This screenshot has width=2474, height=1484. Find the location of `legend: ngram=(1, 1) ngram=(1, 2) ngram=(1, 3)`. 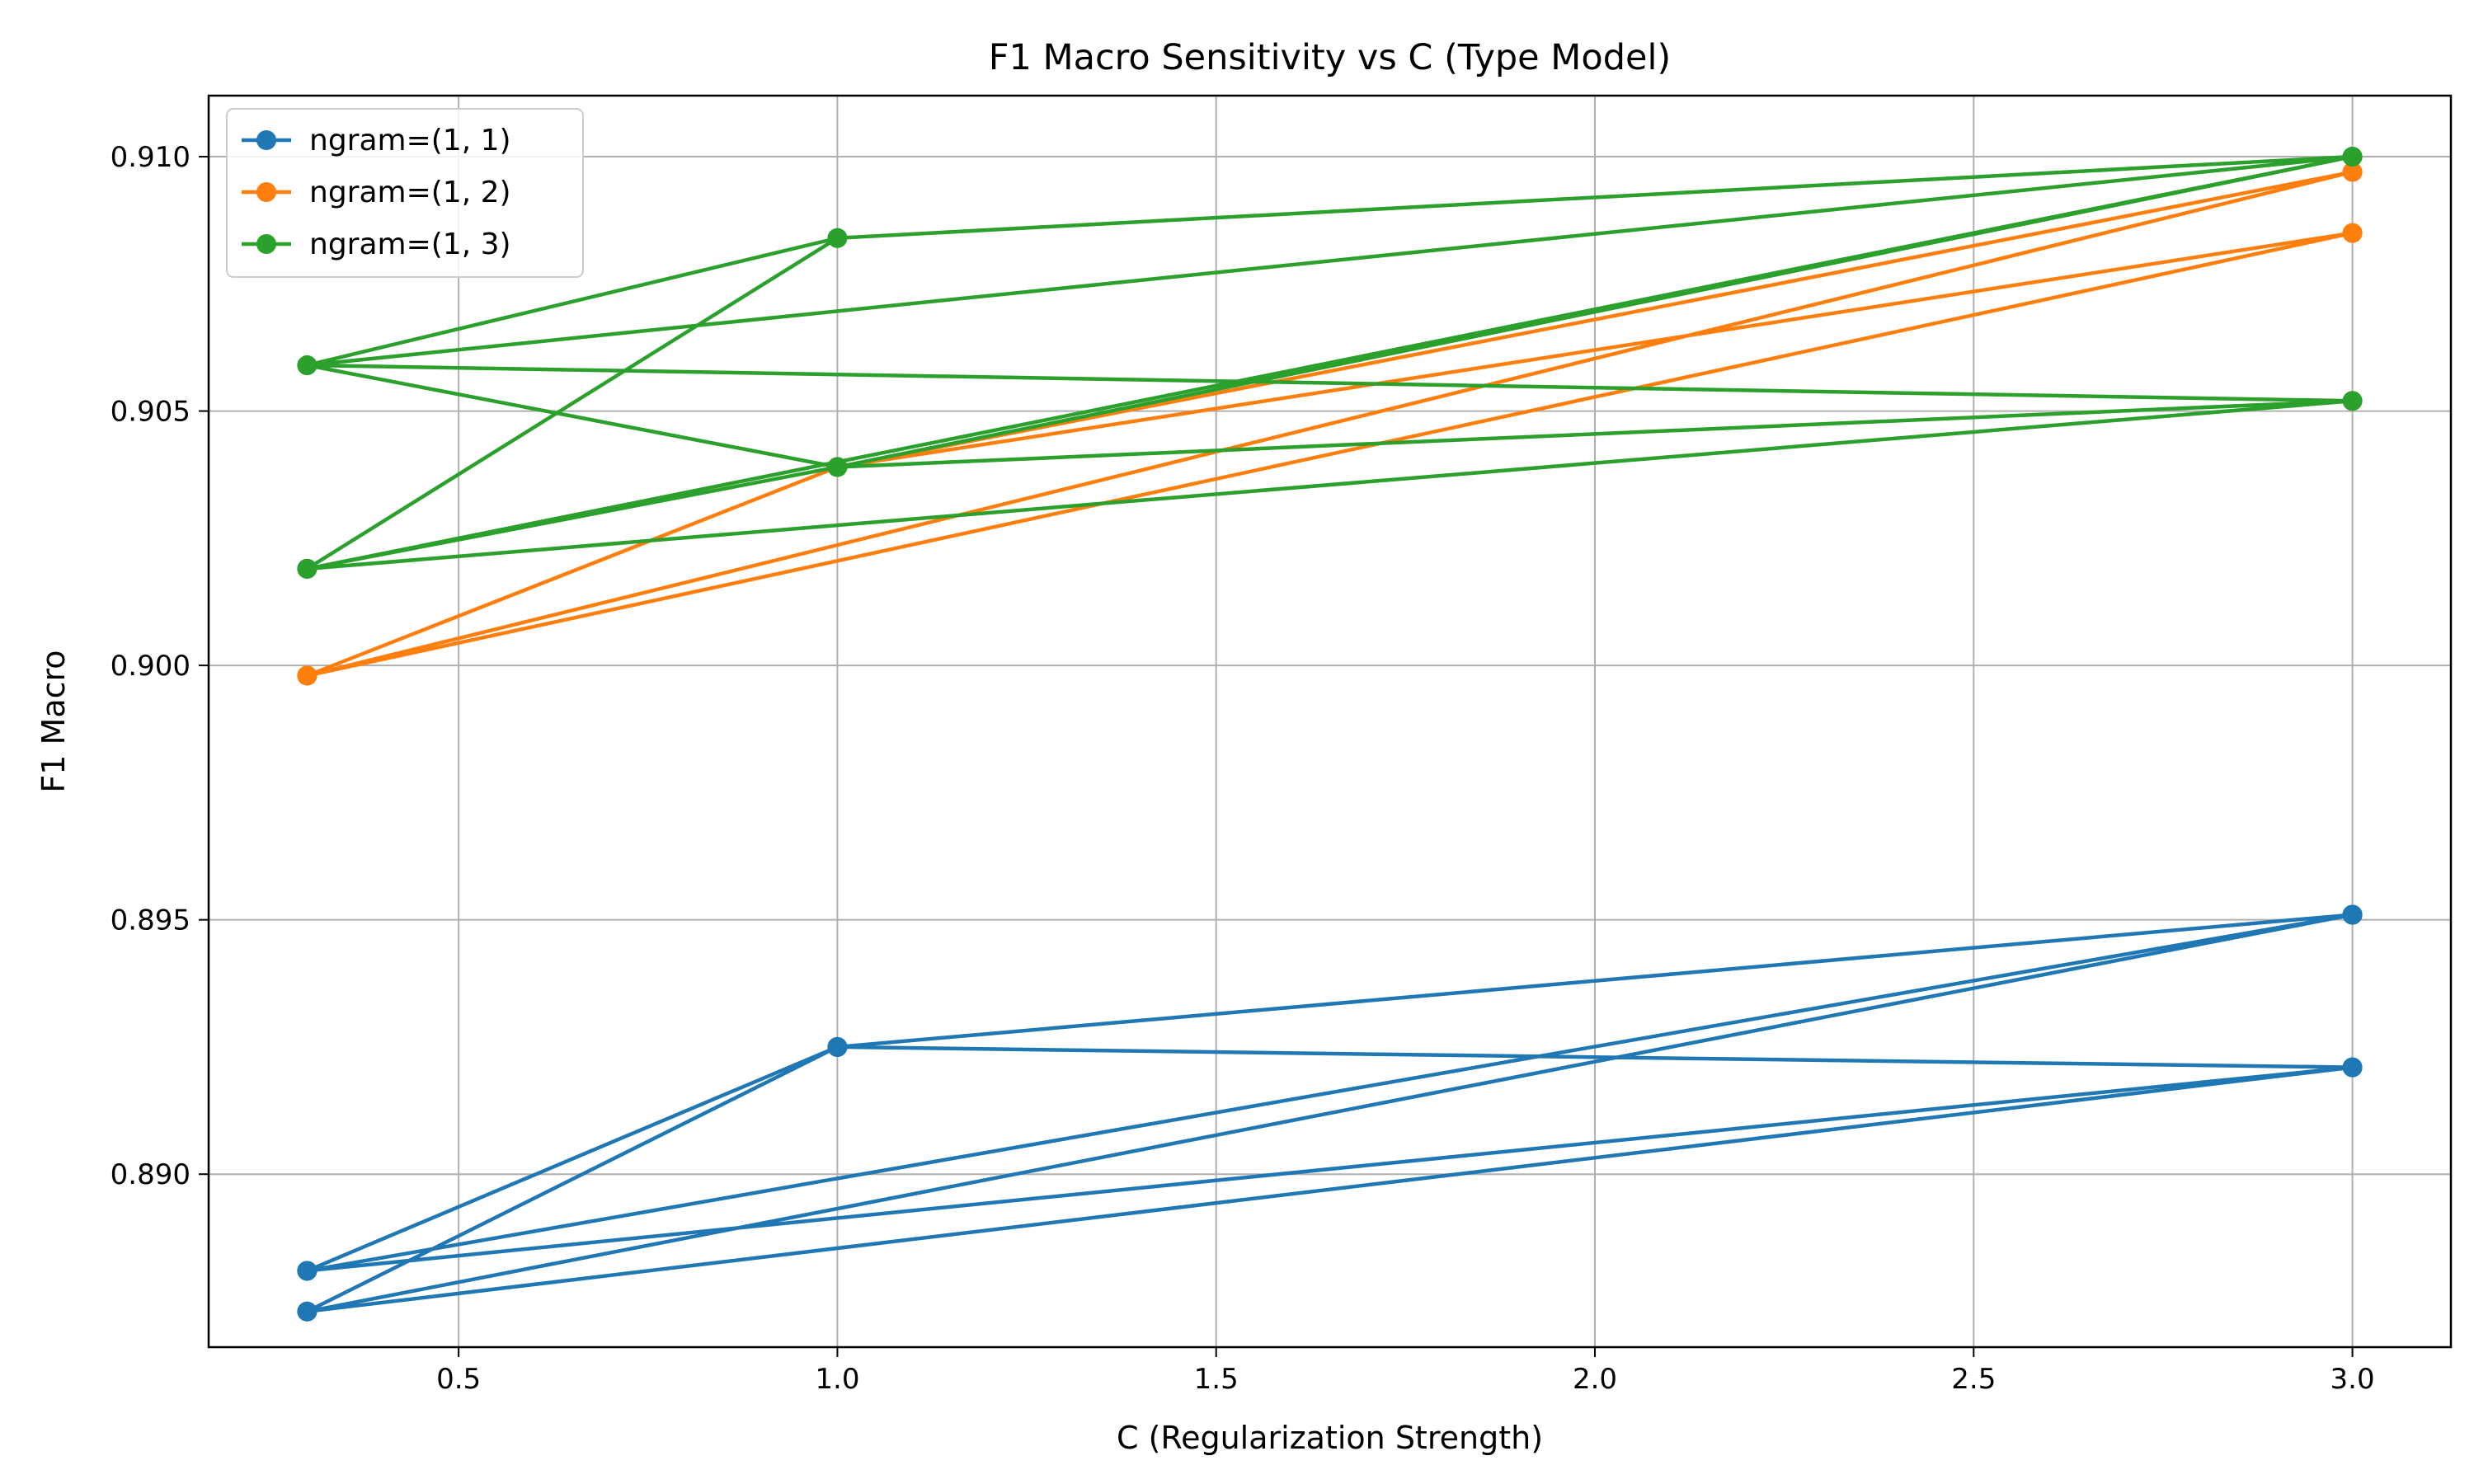

legend: ngram=(1, 1) ngram=(1, 2) ngram=(1, 3) is located at coordinates (405, 193).